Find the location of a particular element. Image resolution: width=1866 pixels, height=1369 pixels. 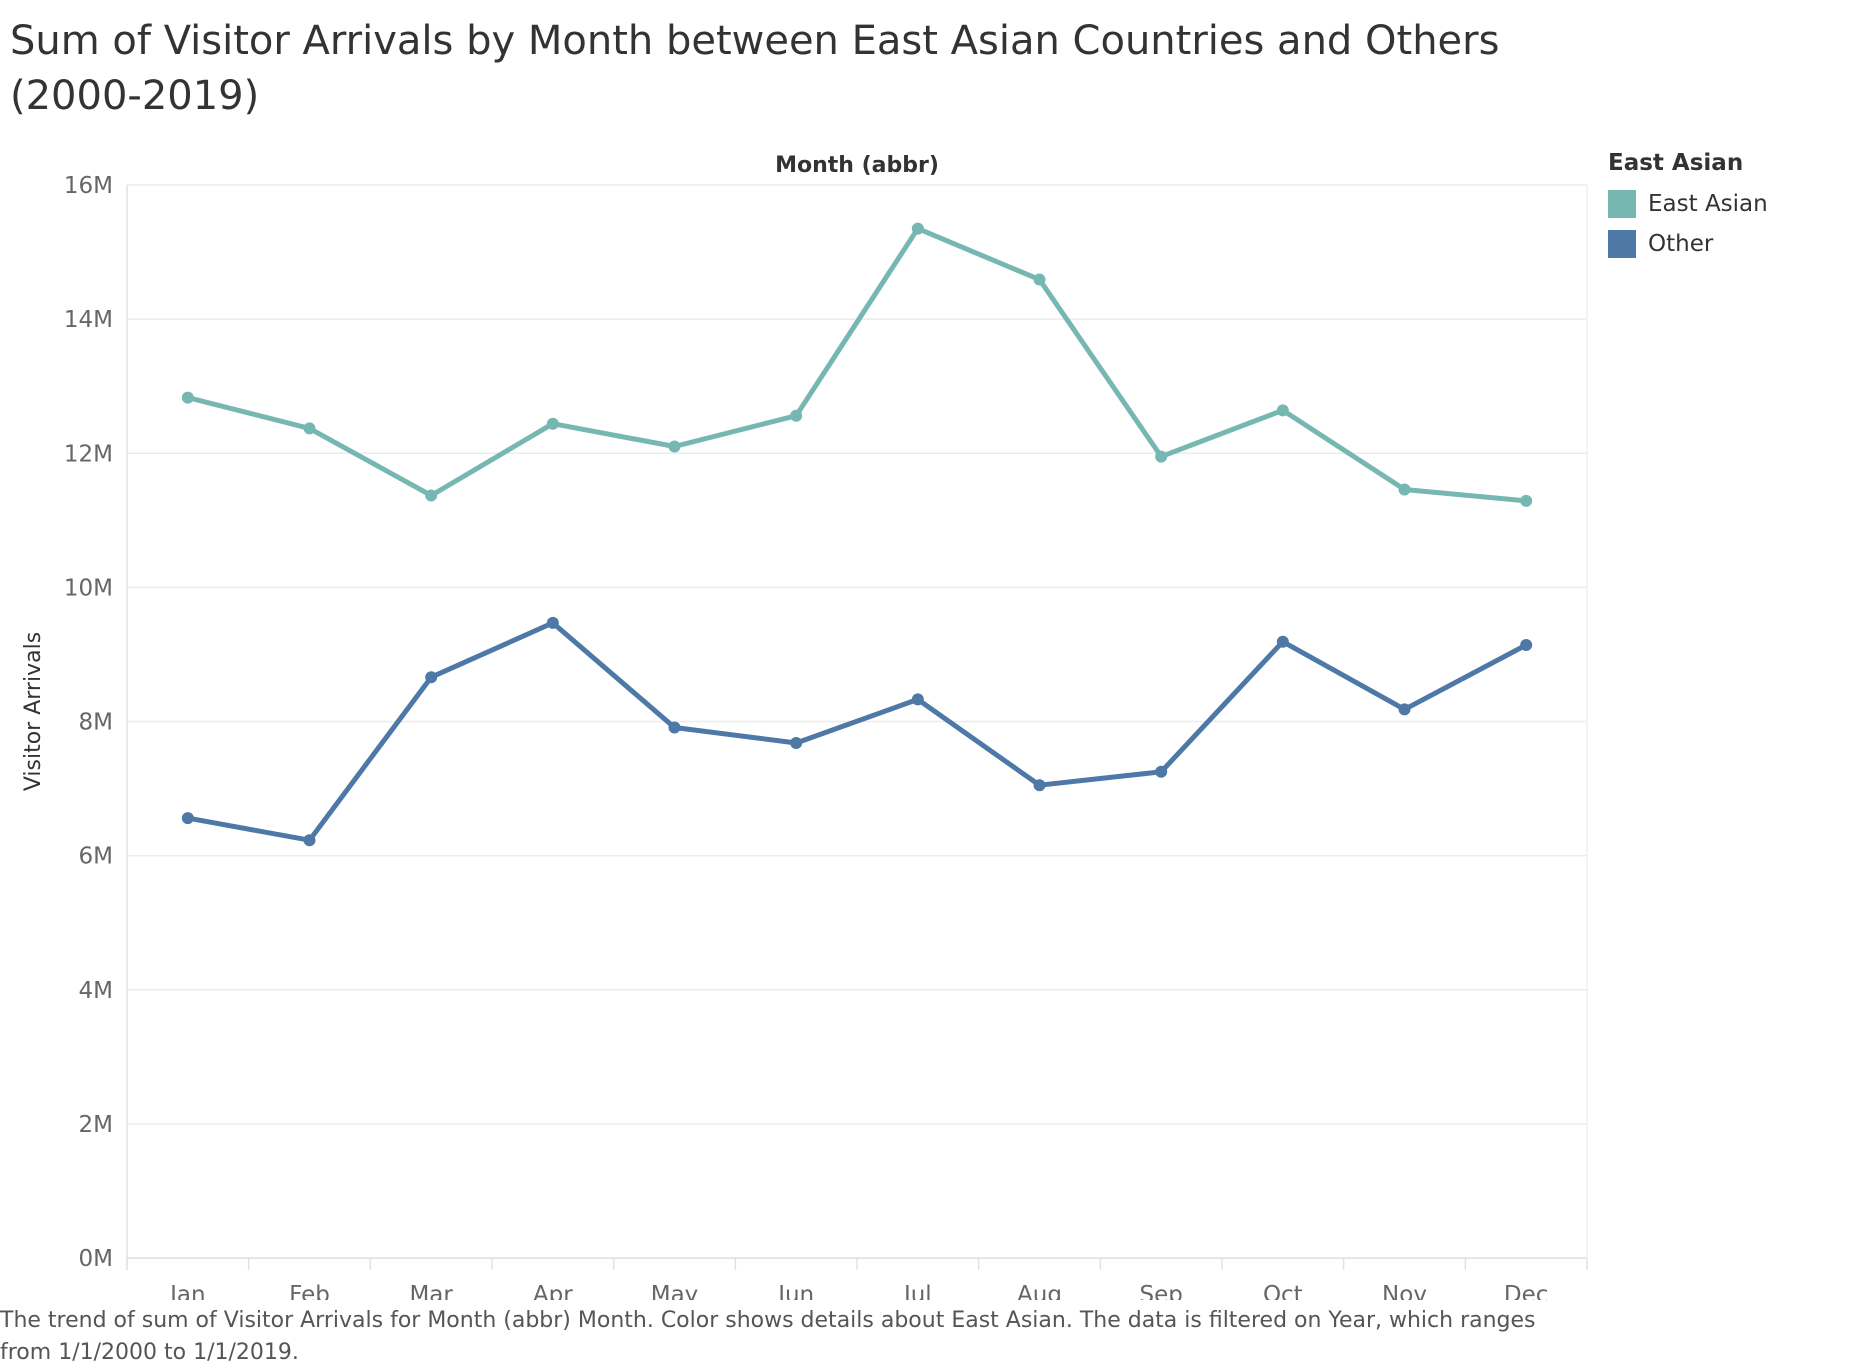

y-tick-label: 10M is located at coordinates (88, 588).